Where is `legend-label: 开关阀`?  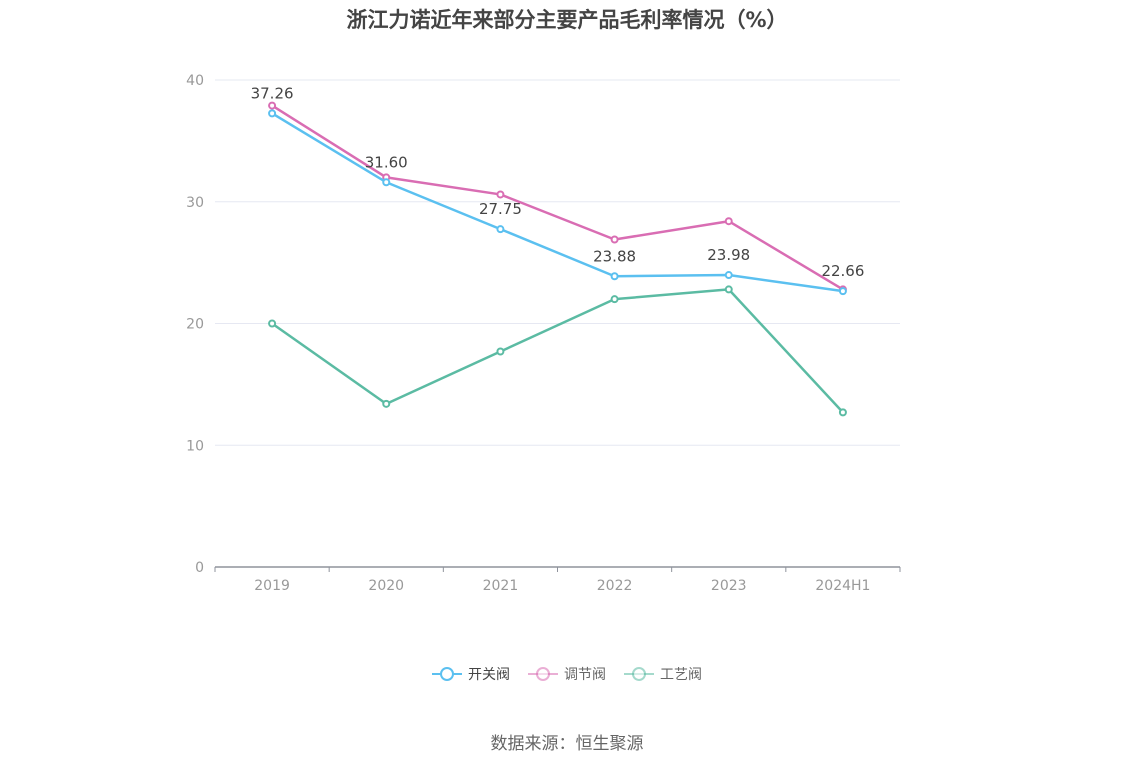
legend-label: 开关阀 is located at coordinates (489, 675).